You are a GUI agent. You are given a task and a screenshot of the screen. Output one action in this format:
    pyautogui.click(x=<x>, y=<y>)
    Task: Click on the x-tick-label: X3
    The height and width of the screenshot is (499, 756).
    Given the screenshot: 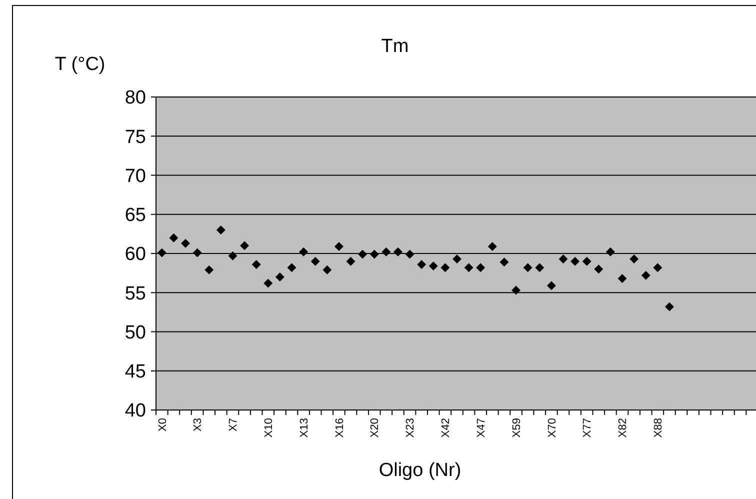 What is the action you would take?
    pyautogui.click(x=198, y=425)
    